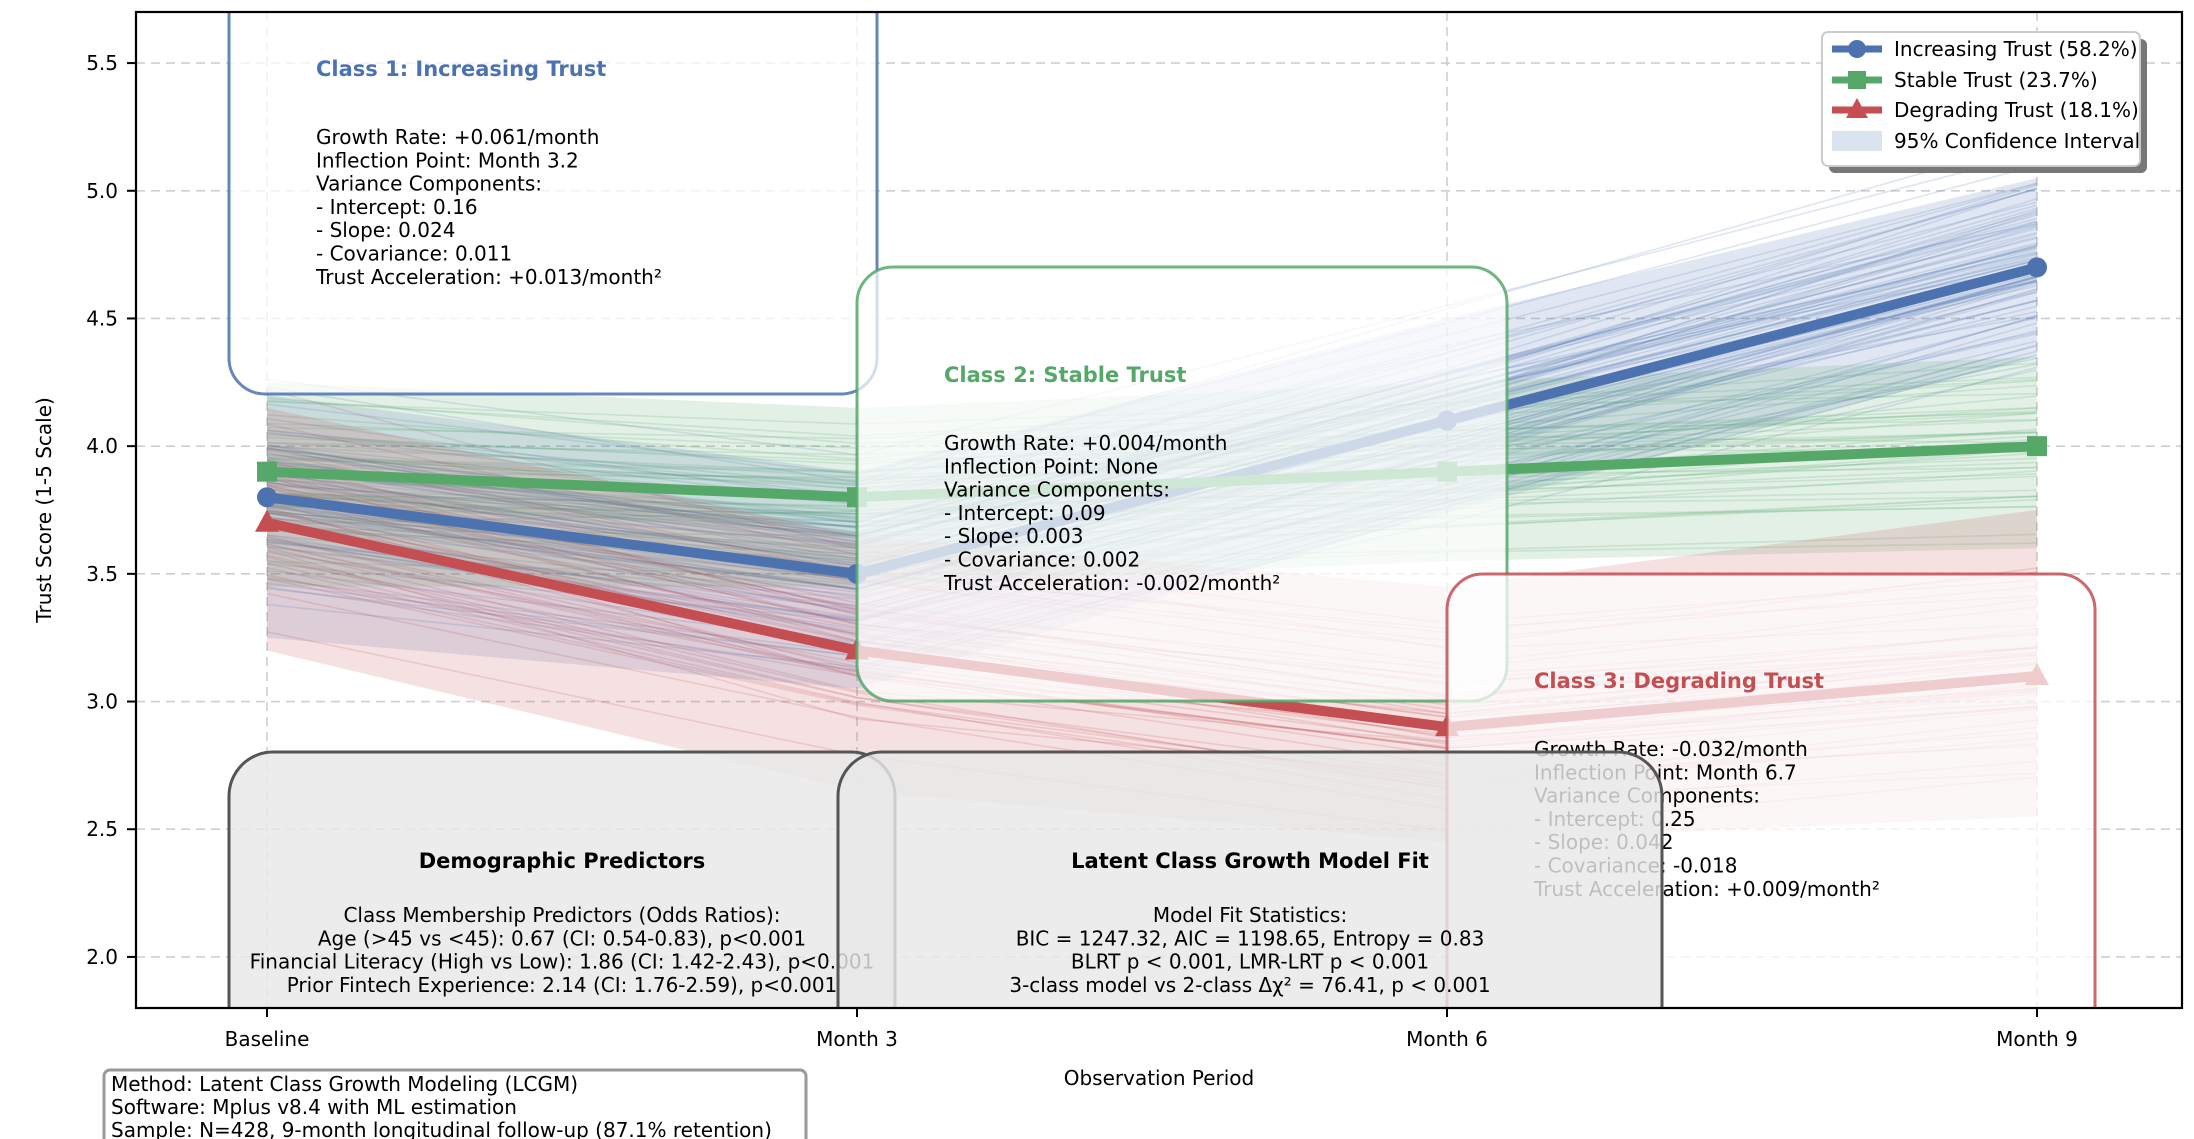  What do you see at coordinates (857, 1039) in the screenshot?
I see `x-tick-label: Month 3` at bounding box center [857, 1039].